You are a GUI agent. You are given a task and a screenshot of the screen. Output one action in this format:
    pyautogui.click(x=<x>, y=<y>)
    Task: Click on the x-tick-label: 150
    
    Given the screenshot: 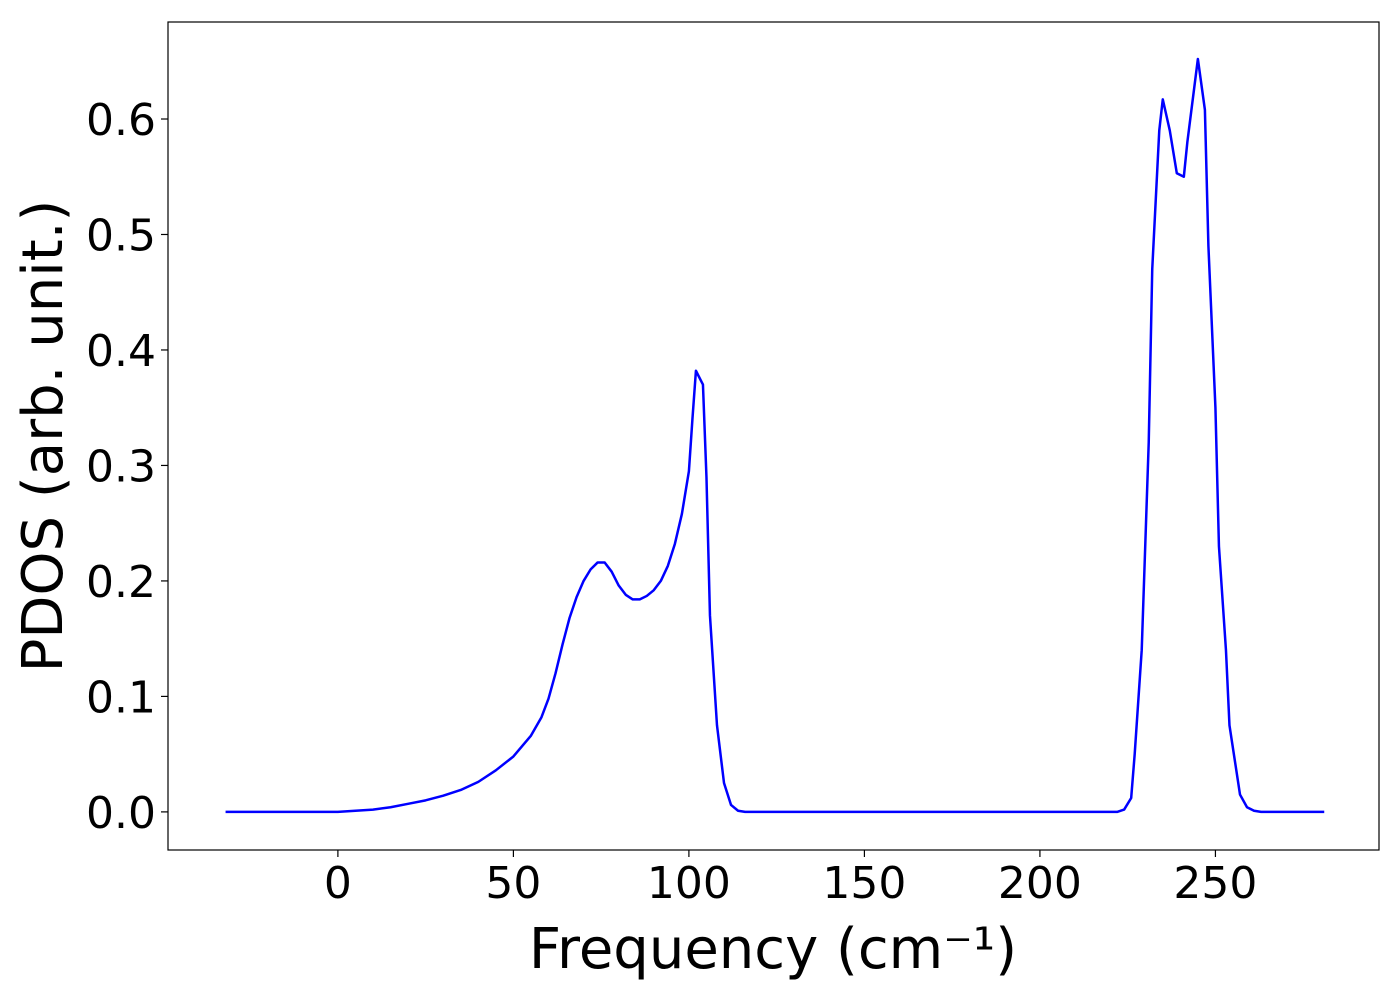 What is the action you would take?
    pyautogui.click(x=864, y=883)
    